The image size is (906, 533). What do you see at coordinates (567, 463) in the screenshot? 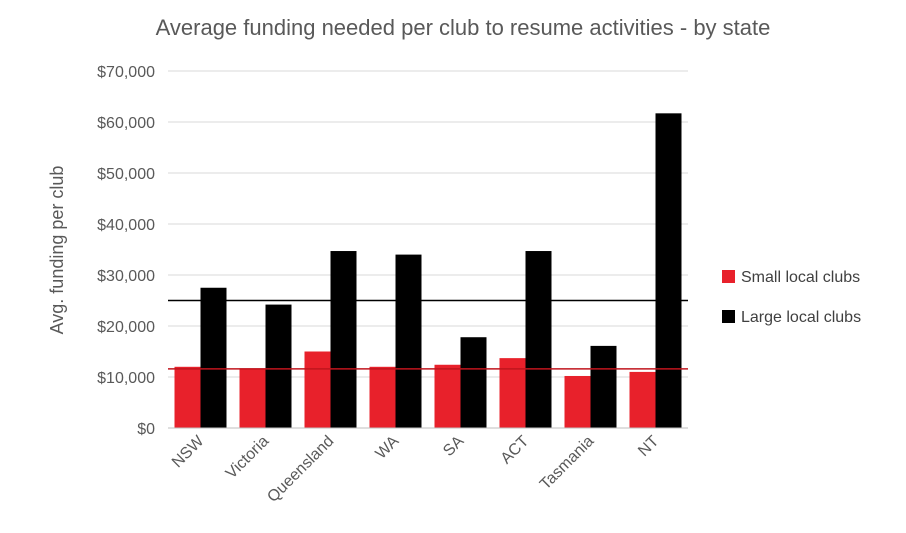
I see `x-tick-label: Tasmania` at bounding box center [567, 463].